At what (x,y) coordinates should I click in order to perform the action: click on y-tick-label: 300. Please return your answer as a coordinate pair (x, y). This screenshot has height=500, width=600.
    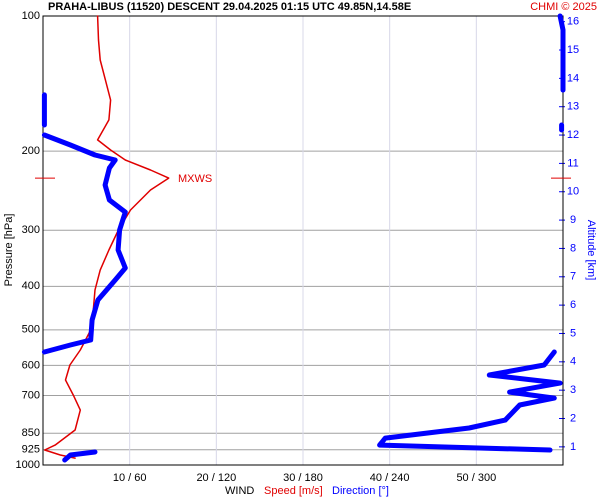
    Looking at the image, I should click on (31, 230).